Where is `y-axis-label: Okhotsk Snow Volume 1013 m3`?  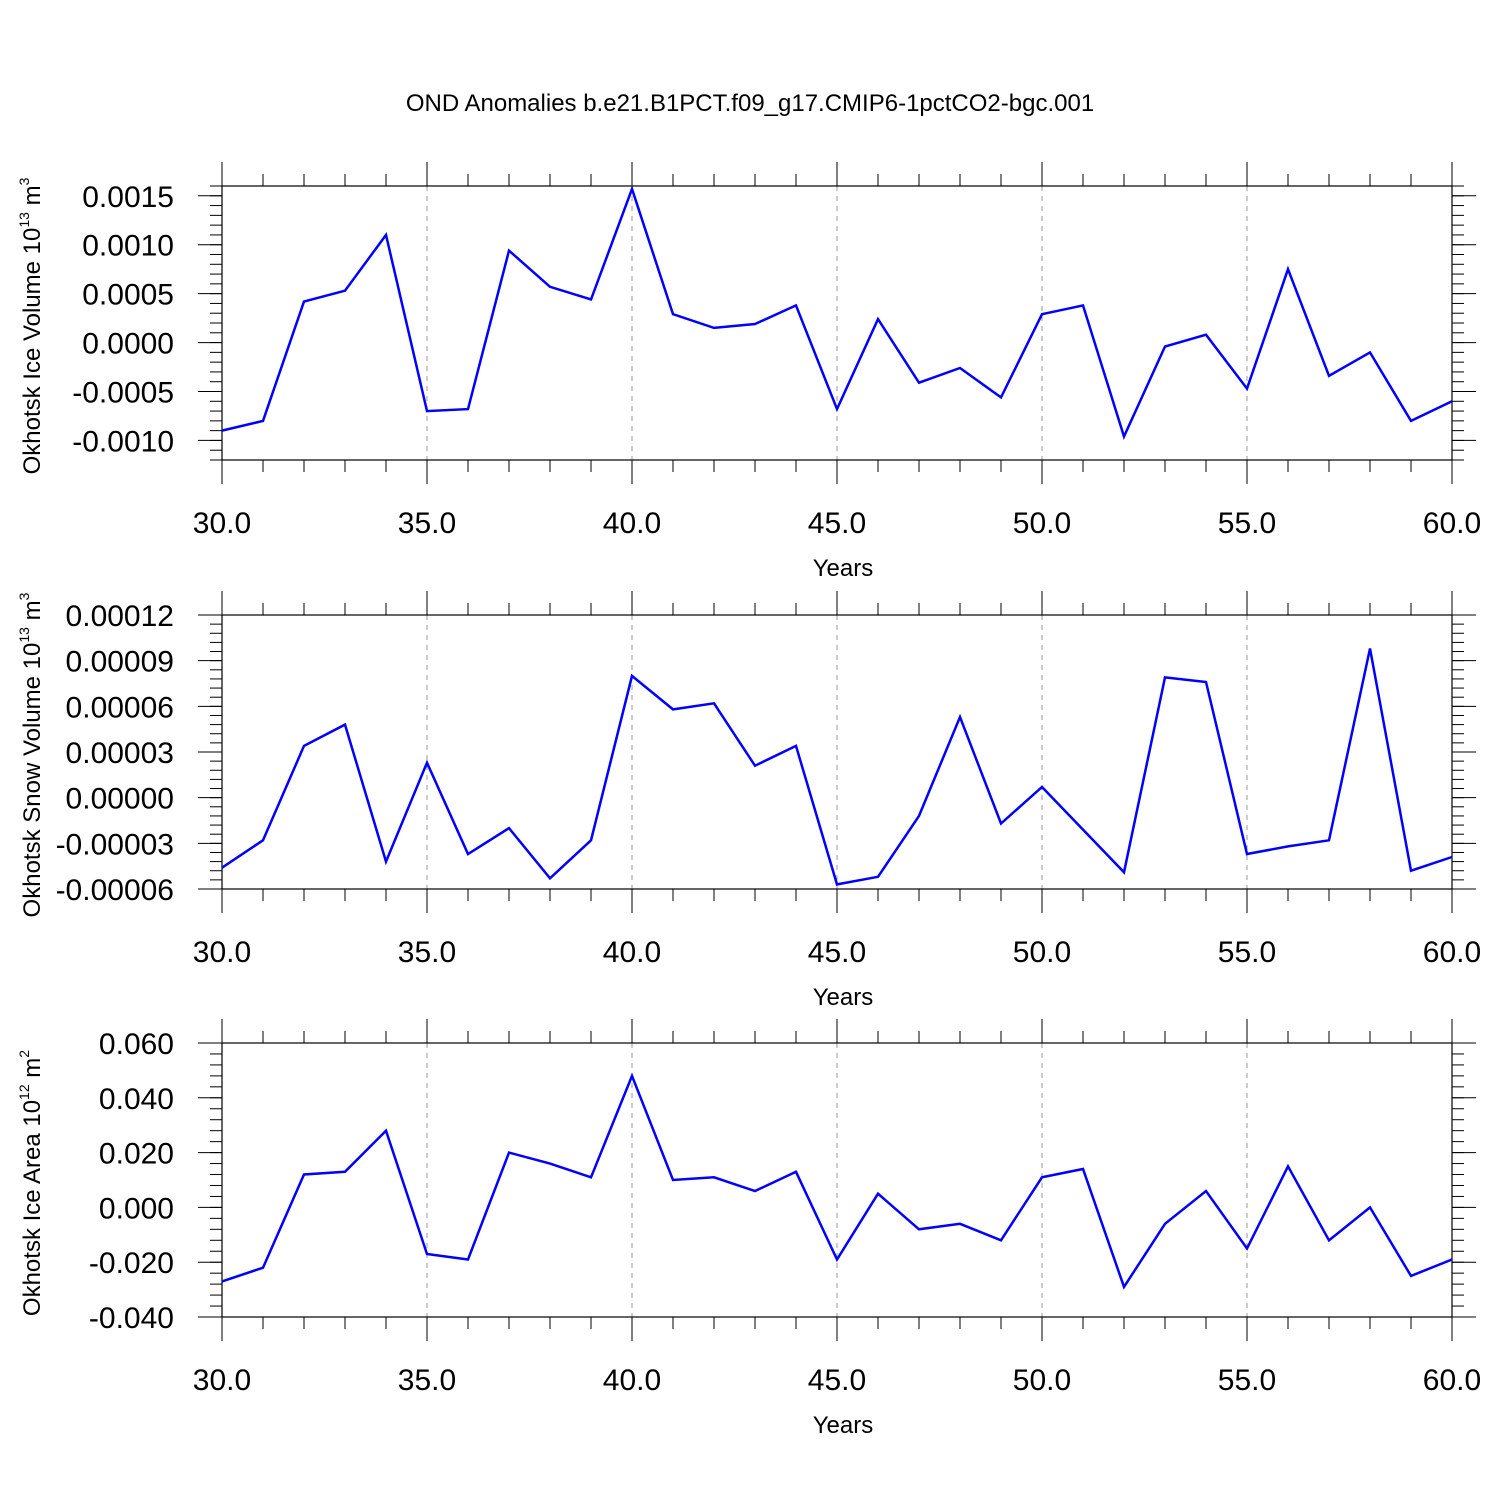 y-axis-label: Okhotsk Snow Volume 1013 m3 is located at coordinates (31, 754).